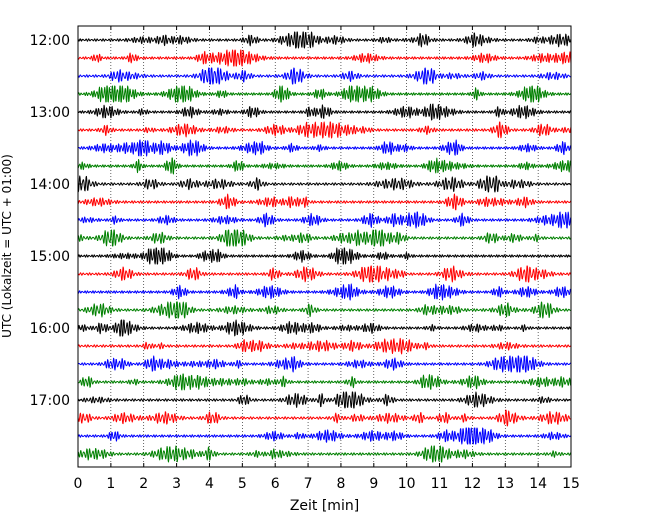 The width and height of the screenshot is (650, 520). I want to click on x-tick-label: 5, so click(242, 484).